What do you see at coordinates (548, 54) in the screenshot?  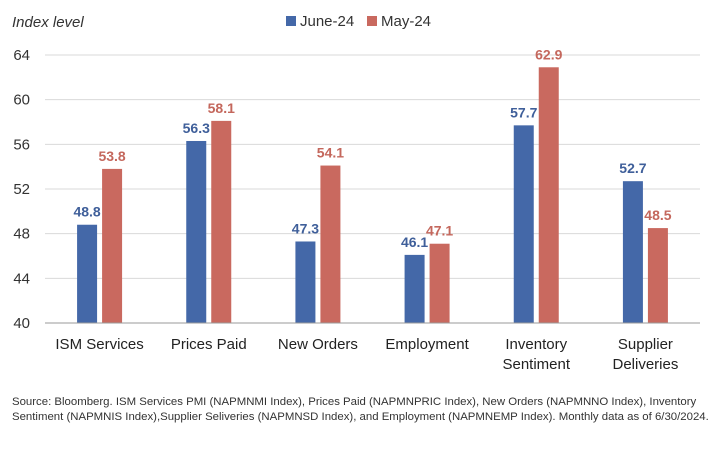 I see `data-label: 62.9` at bounding box center [548, 54].